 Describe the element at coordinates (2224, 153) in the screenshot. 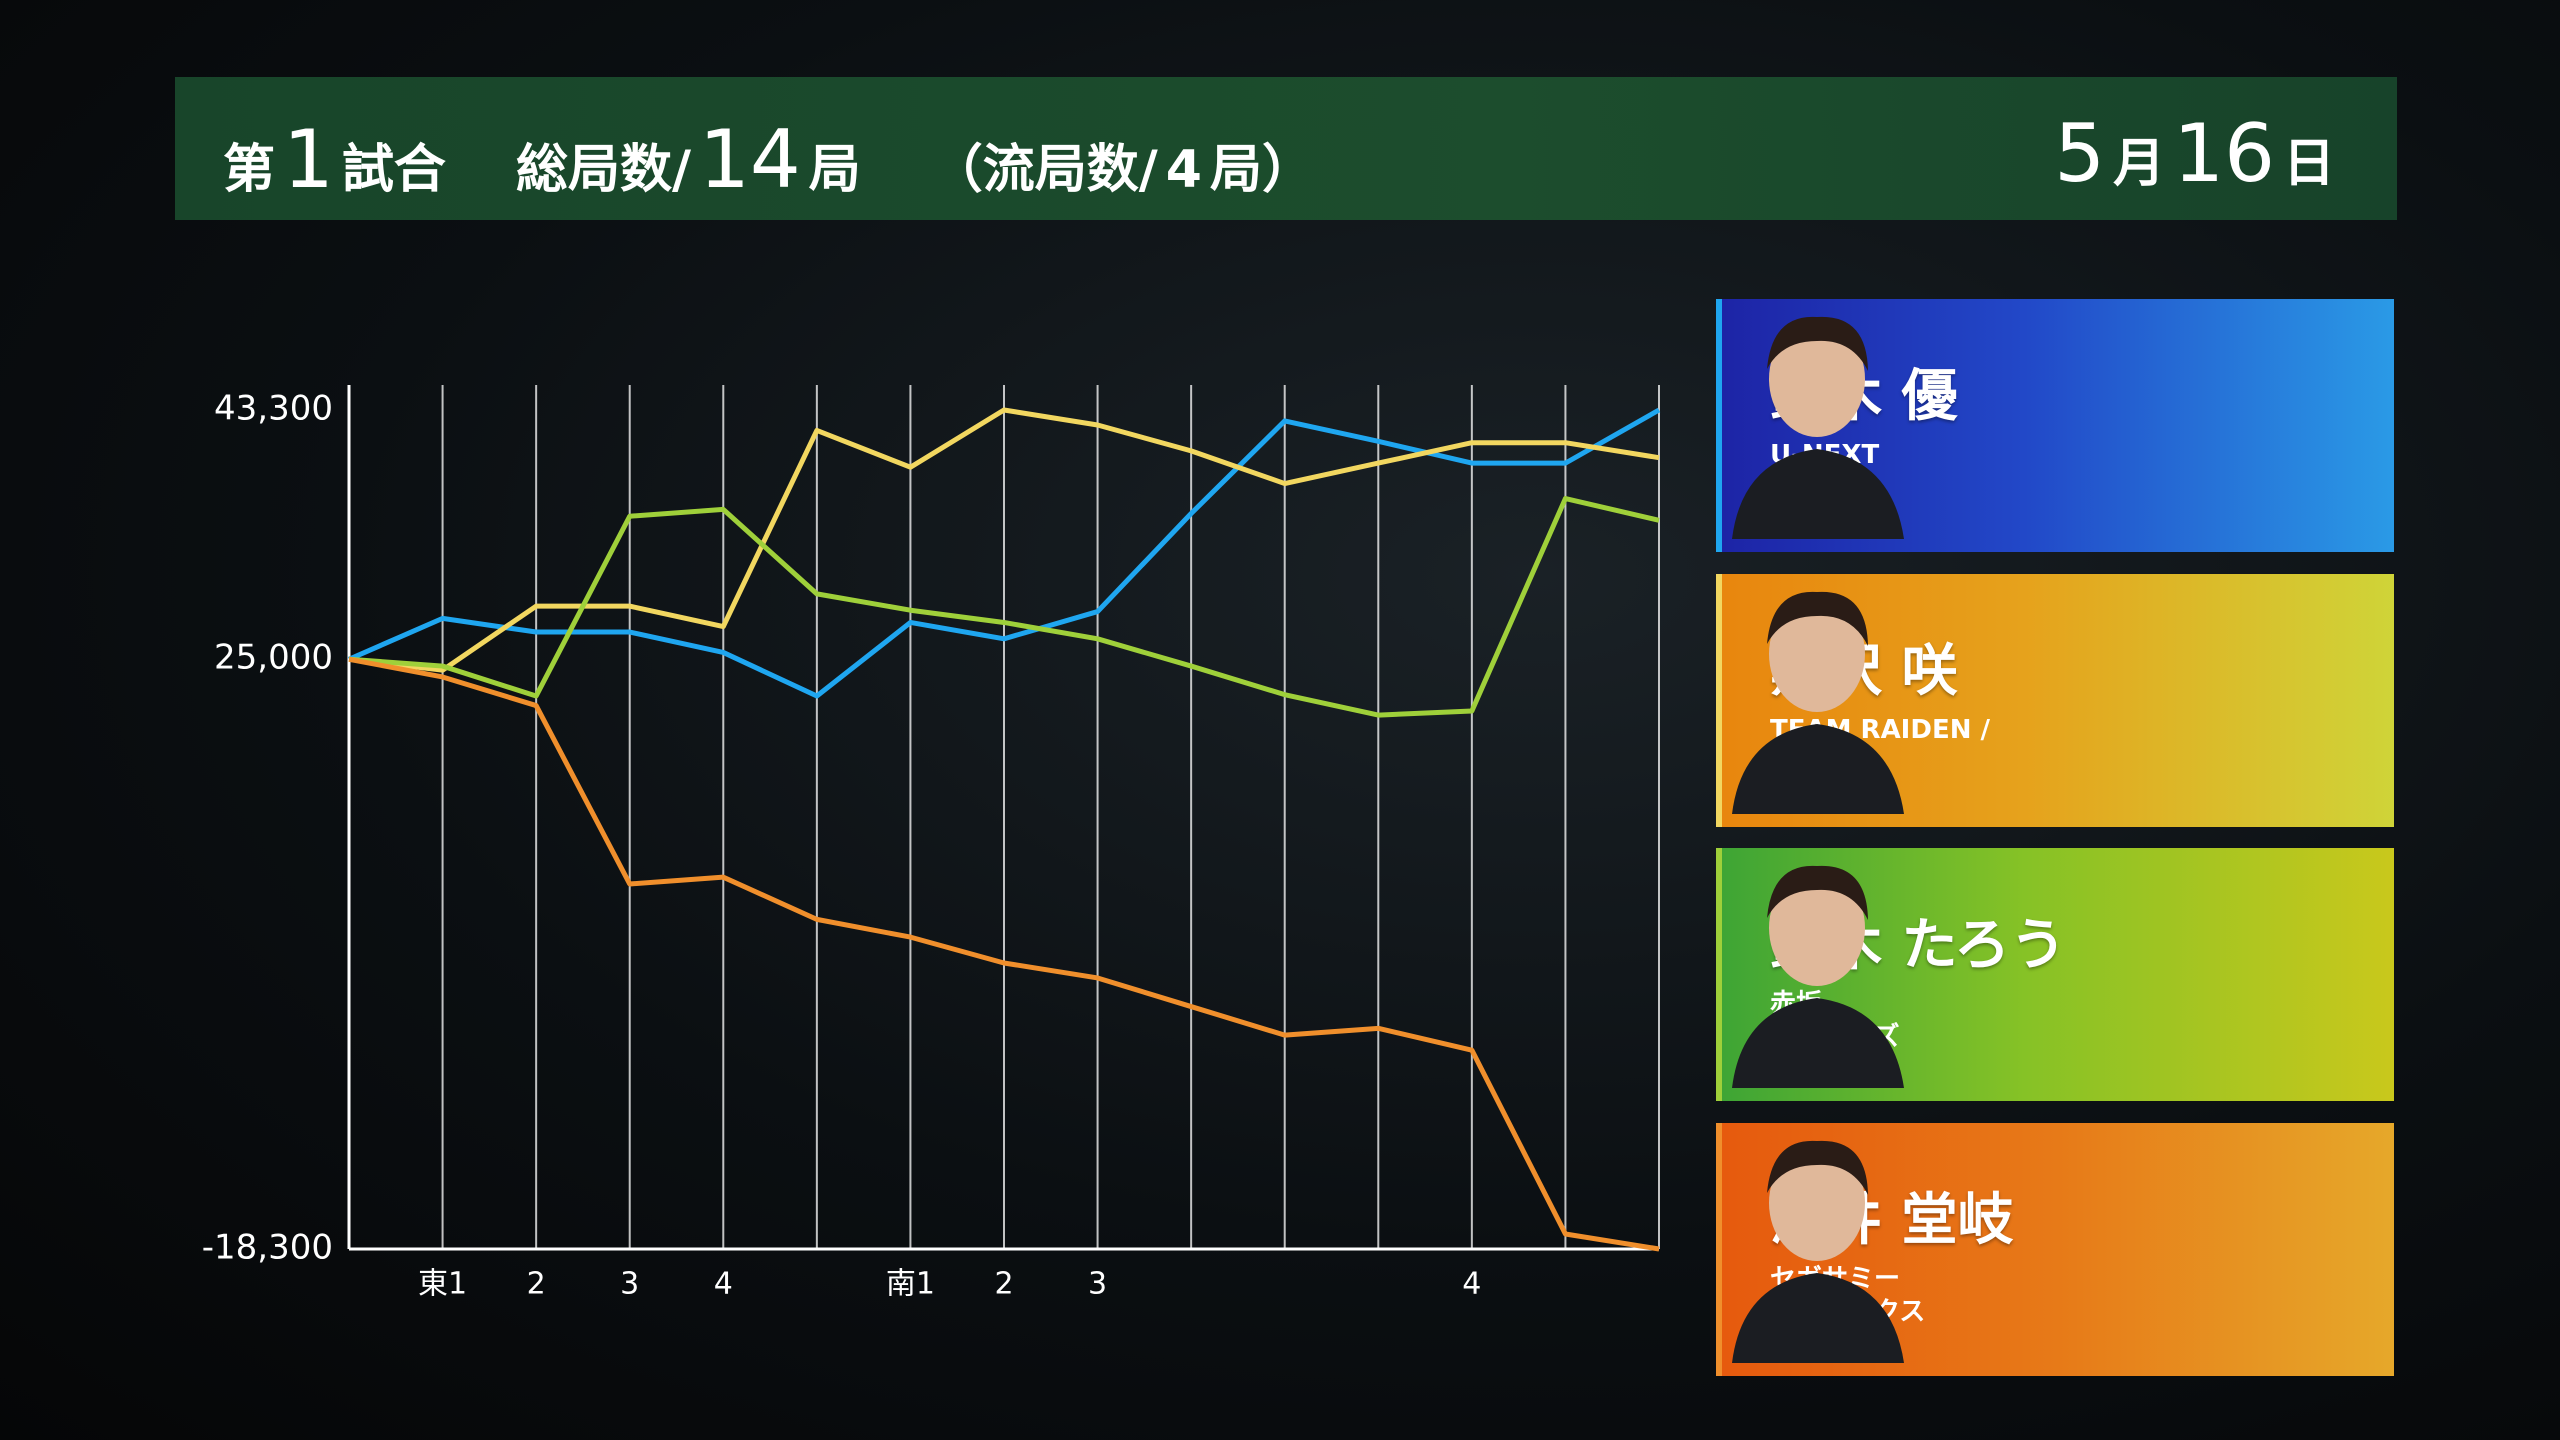

I see `date-number: 16` at that location.